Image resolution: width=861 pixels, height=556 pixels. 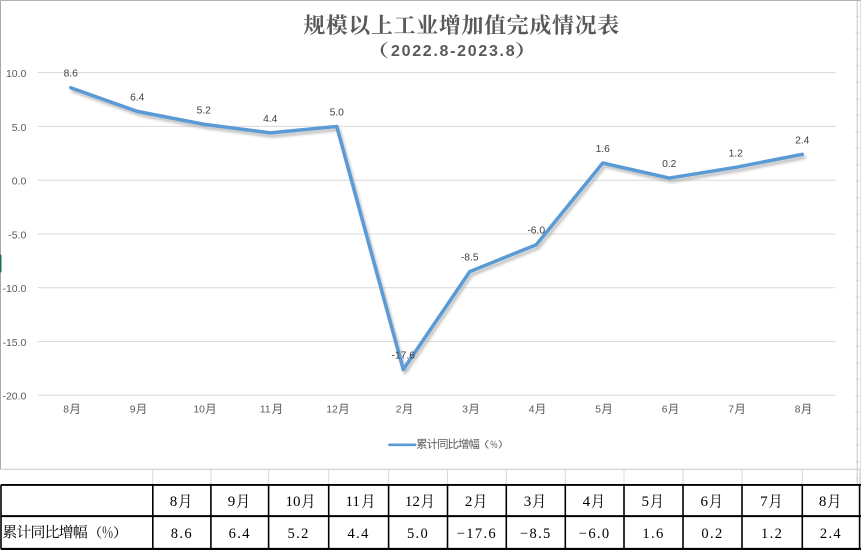 I want to click on svg-text: -10.0, so click(x=14, y=289).